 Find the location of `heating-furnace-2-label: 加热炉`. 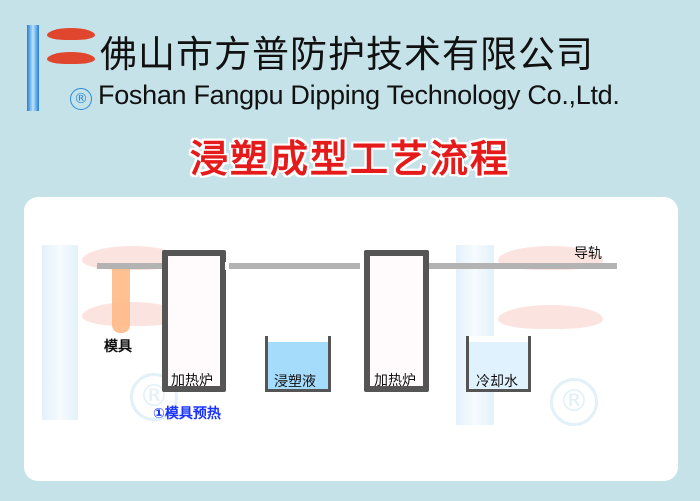

heating-furnace-2-label: 加热炉 is located at coordinates (395, 381).